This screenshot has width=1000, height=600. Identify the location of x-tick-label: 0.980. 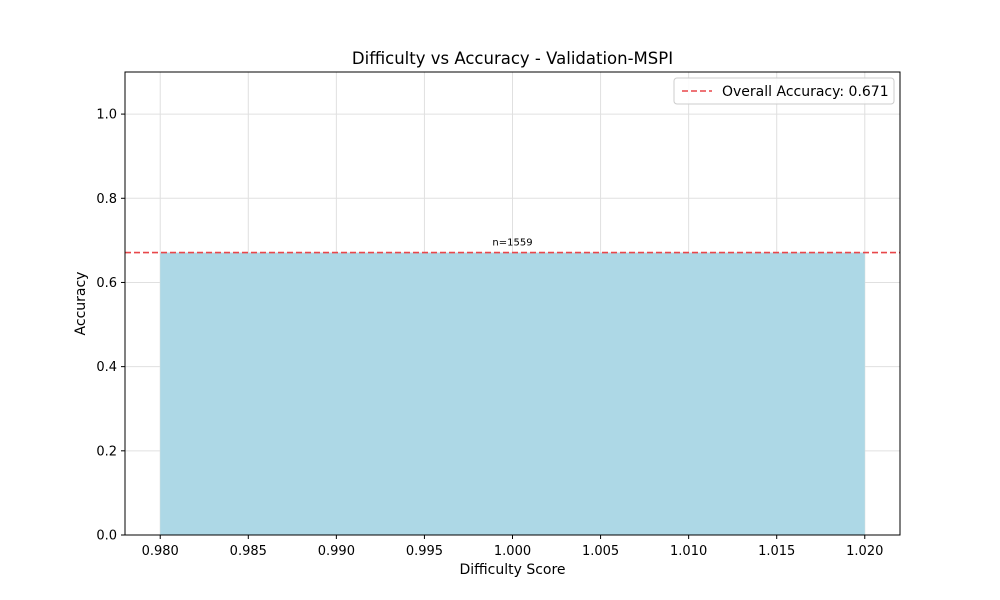
(160, 551).